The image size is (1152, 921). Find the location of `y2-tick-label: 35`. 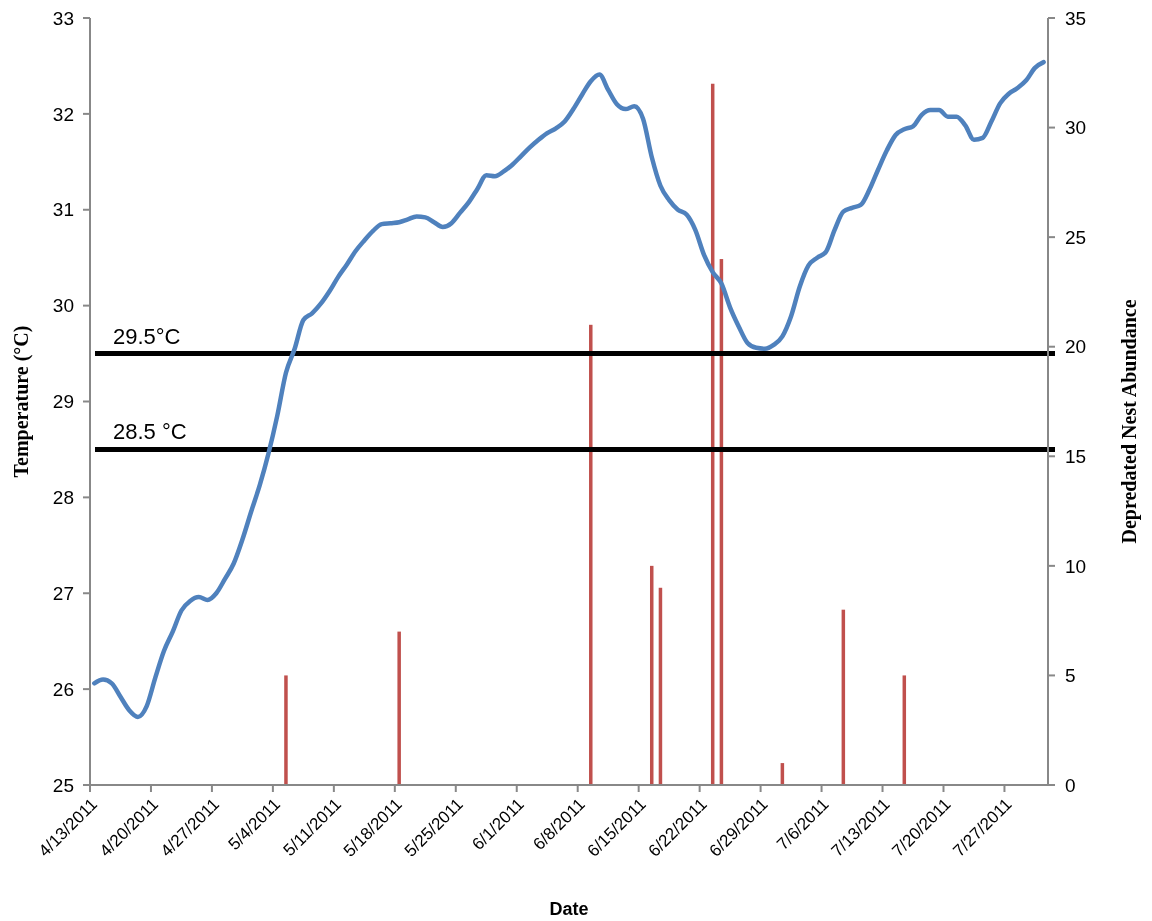

y2-tick-label: 35 is located at coordinates (1076, 18).